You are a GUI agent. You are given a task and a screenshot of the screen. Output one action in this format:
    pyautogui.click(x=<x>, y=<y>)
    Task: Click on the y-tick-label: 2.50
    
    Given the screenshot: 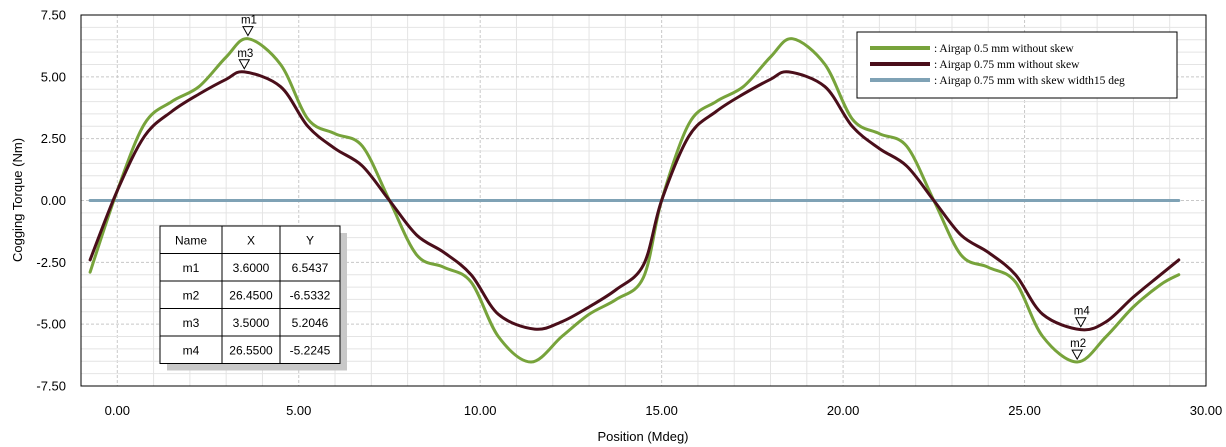 What is the action you would take?
    pyautogui.click(x=53, y=138)
    